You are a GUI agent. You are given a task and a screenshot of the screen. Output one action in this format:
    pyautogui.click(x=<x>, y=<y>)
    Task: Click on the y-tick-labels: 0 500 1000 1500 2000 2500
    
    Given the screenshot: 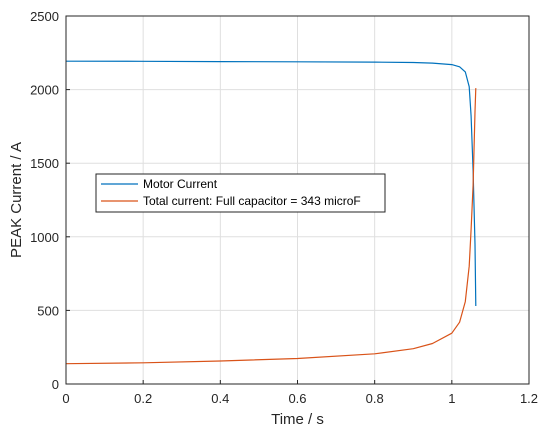 What is the action you would take?
    pyautogui.click(x=44, y=200)
    